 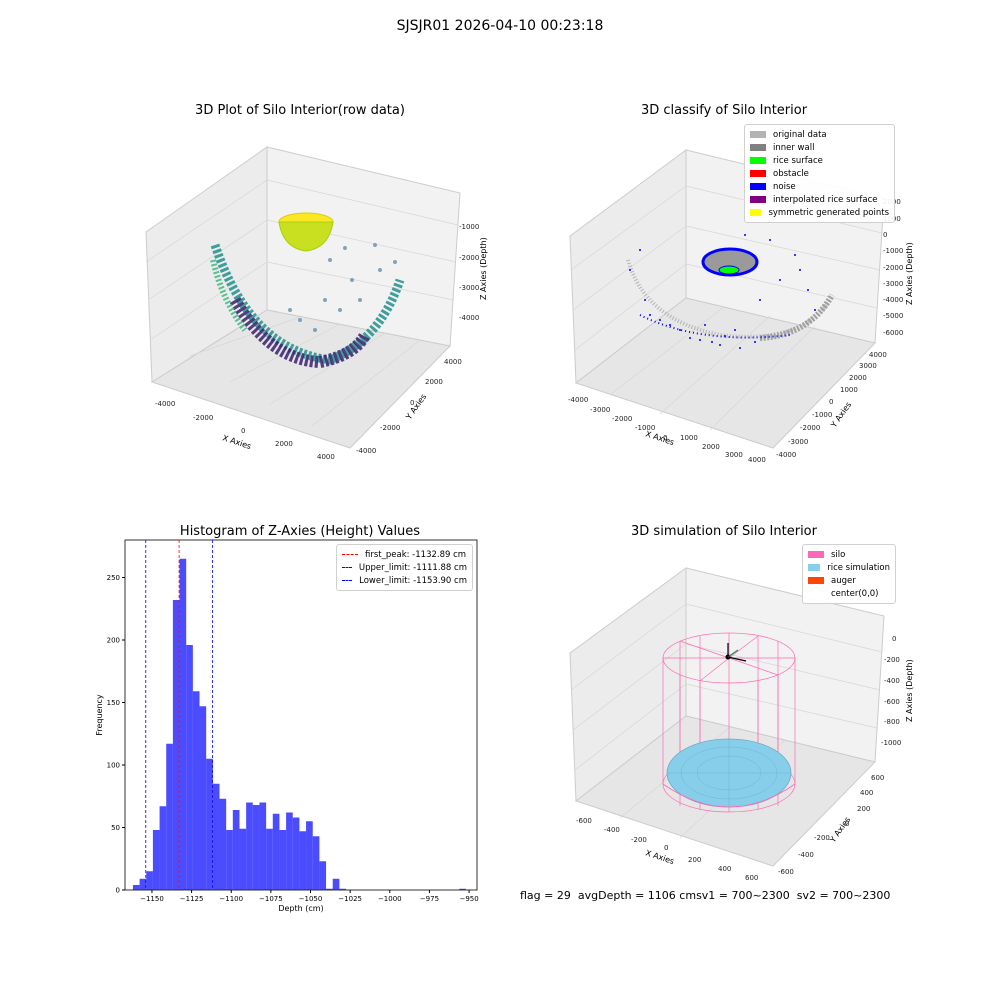 What do you see at coordinates (885, 235) in the screenshot?
I see `panel2-z-tick: 0` at bounding box center [885, 235].